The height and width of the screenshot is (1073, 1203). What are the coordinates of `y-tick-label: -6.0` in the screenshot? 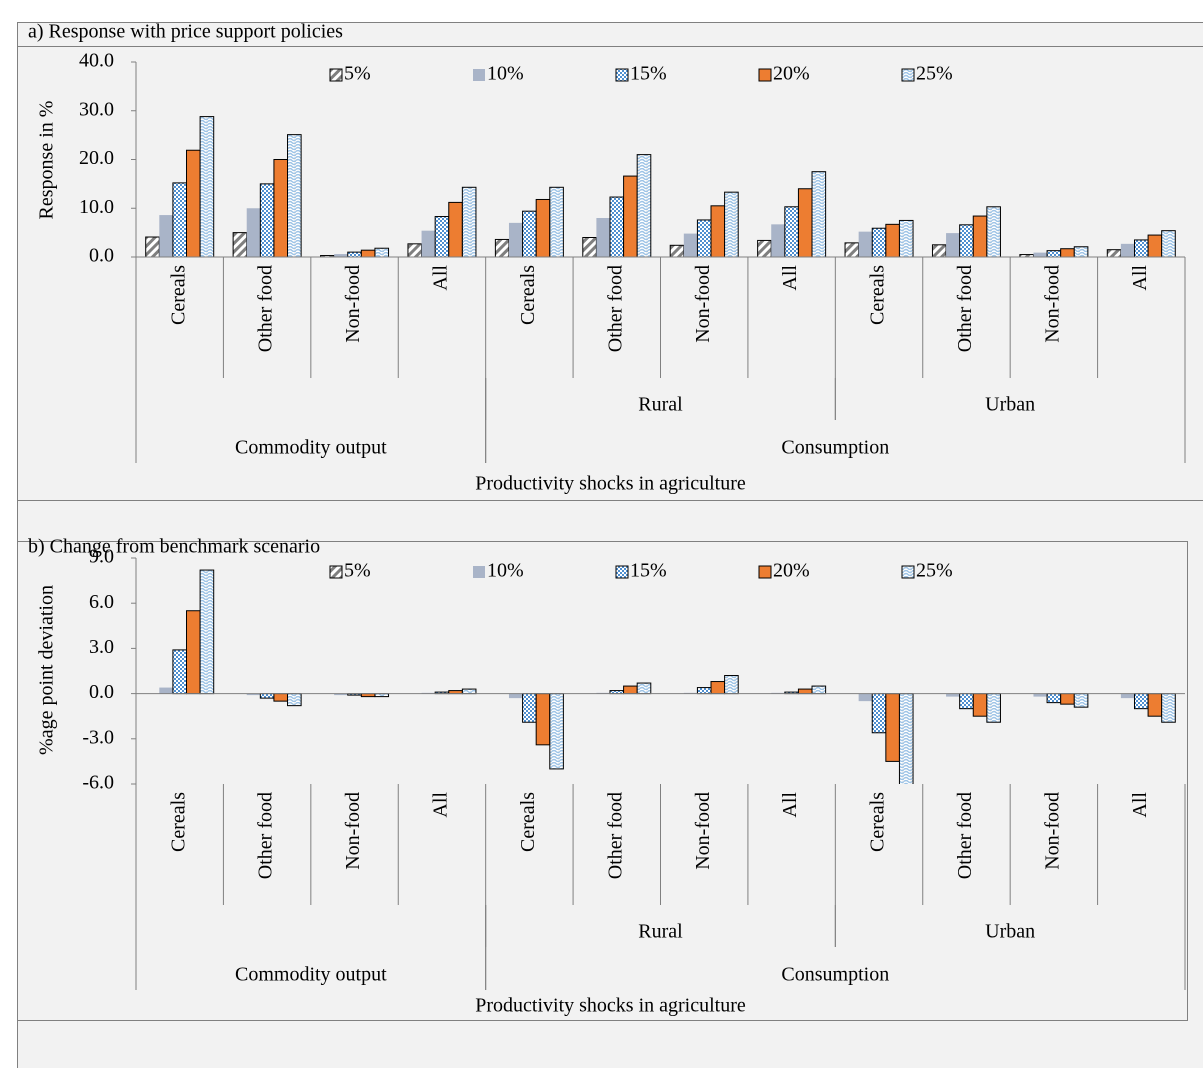 It's located at (98, 783).